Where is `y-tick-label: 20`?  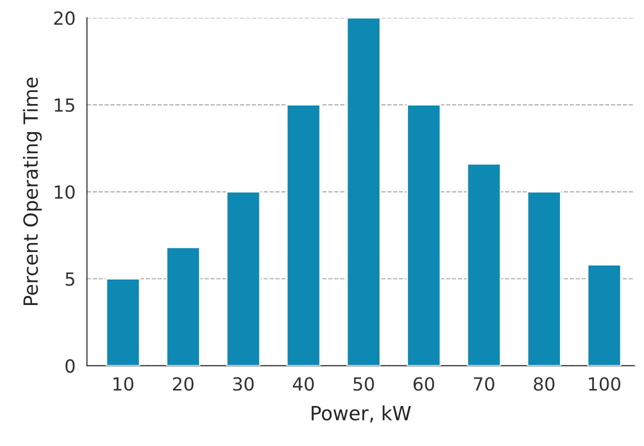 y-tick-label: 20 is located at coordinates (64, 18).